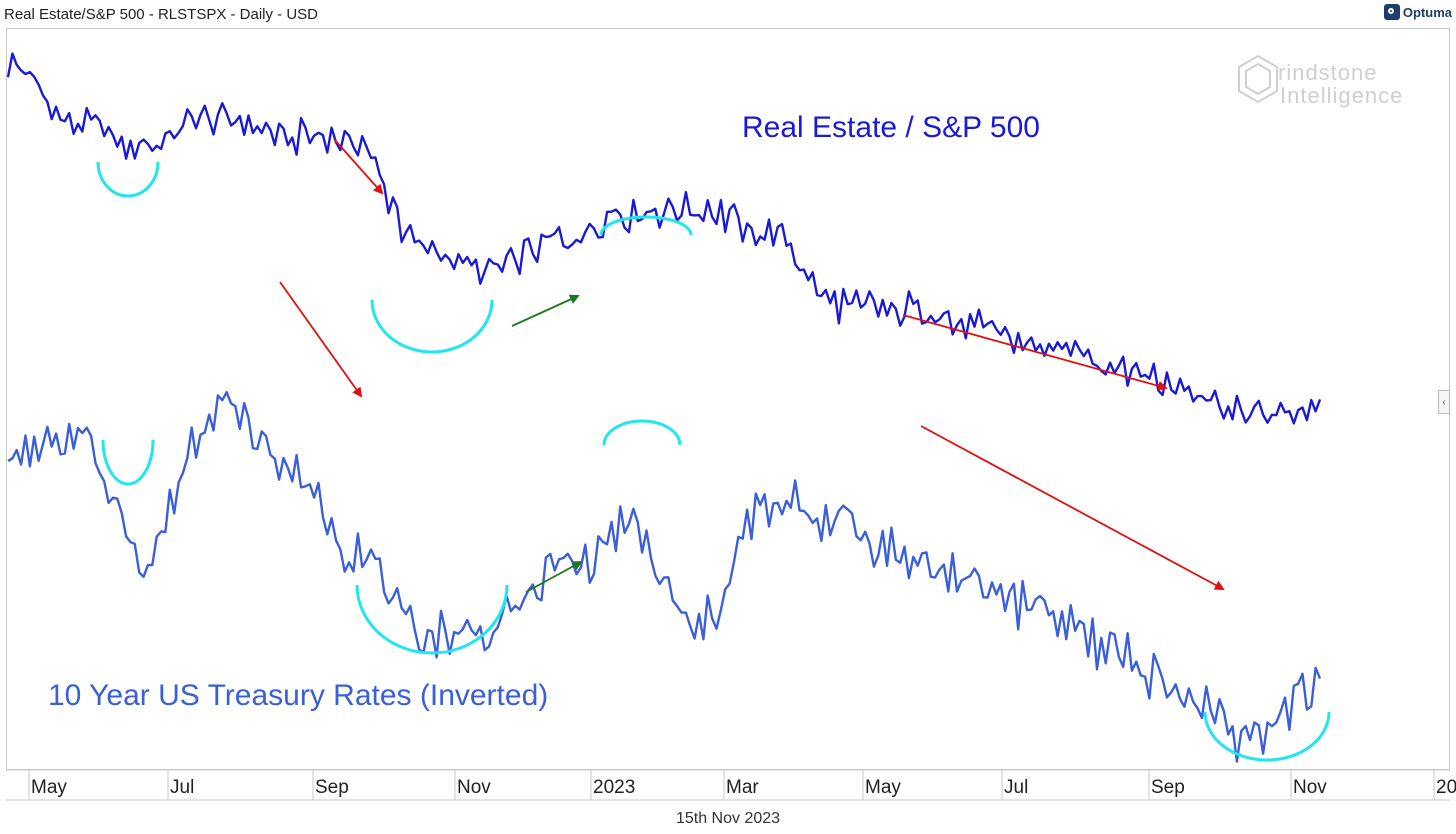 This screenshot has width=1456, height=834. I want to click on watermark-line-2: Intelligence, so click(1342, 95).